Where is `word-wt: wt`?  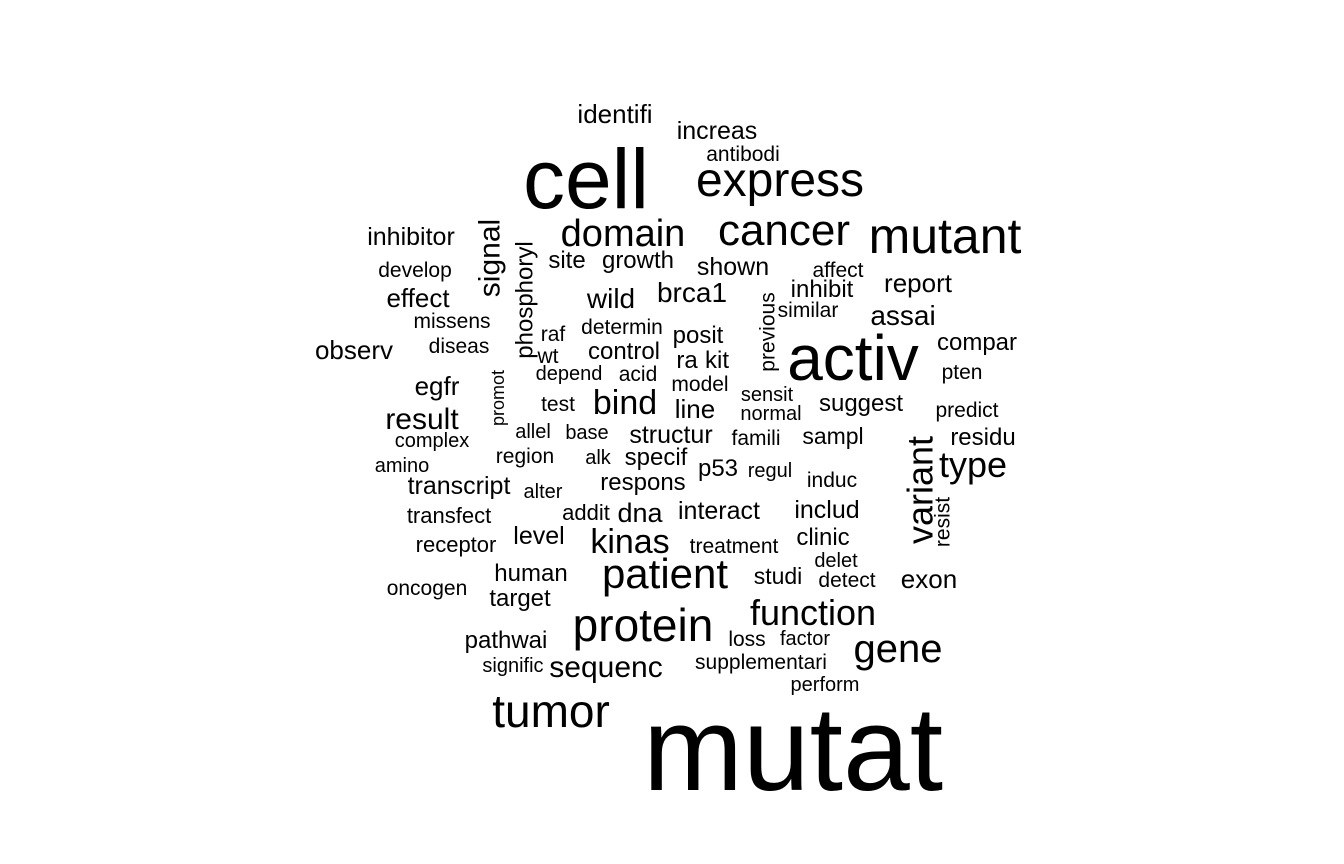 word-wt: wt is located at coordinates (548, 356).